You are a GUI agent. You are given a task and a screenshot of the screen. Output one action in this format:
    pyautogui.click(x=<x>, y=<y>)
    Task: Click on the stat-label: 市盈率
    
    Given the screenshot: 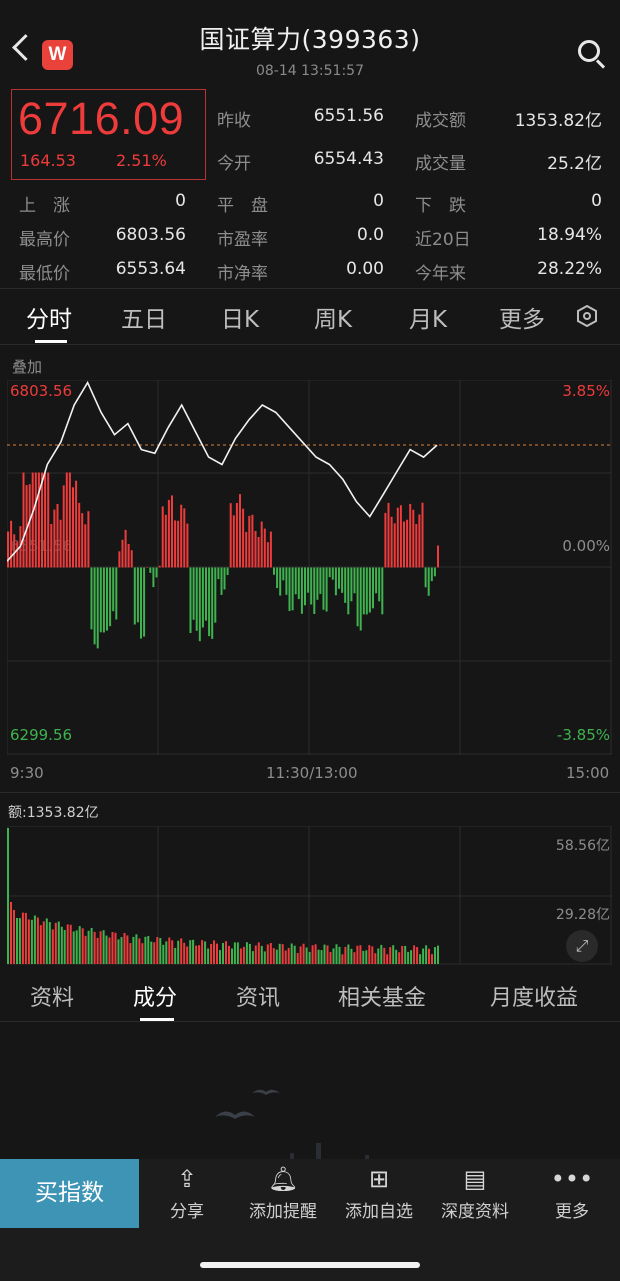 What is the action you would take?
    pyautogui.click(x=242, y=240)
    